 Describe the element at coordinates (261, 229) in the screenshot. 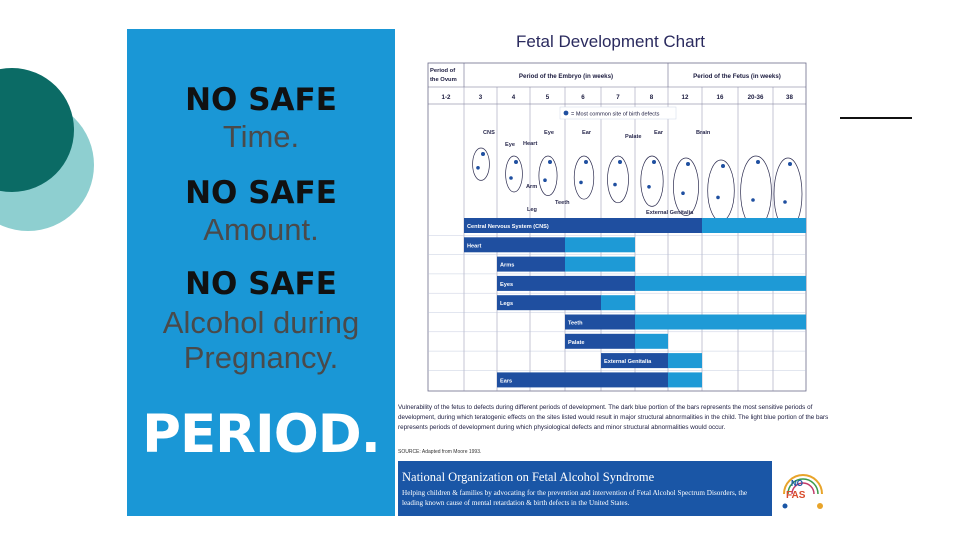

I see `poster-line-amount: Amount.` at that location.